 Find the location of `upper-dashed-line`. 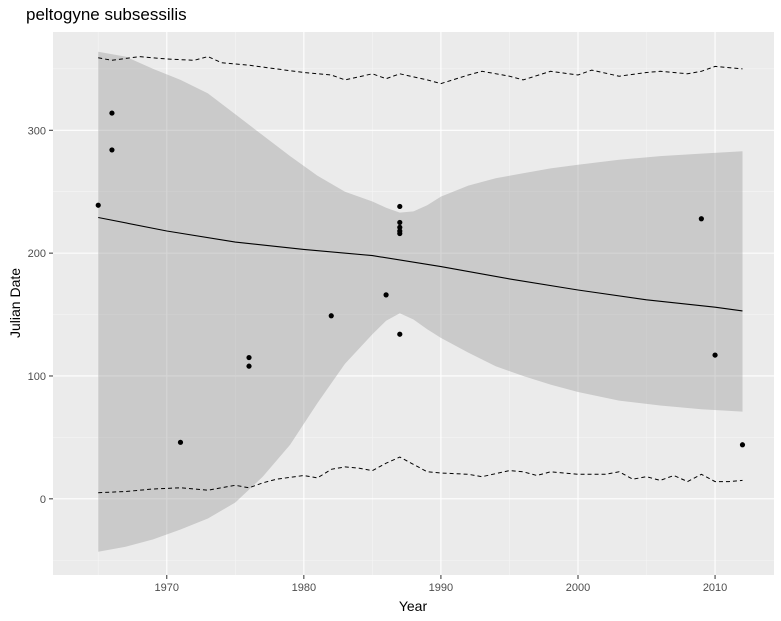

upper-dashed-line is located at coordinates (420, 70).